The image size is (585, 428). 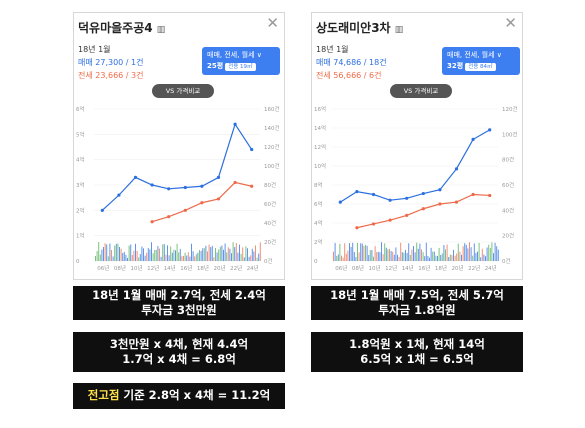 I want to click on trade-filter-dropdown: 매매, 전세, 월세 ∨ 25평 전용 19㎡, so click(x=241, y=61).